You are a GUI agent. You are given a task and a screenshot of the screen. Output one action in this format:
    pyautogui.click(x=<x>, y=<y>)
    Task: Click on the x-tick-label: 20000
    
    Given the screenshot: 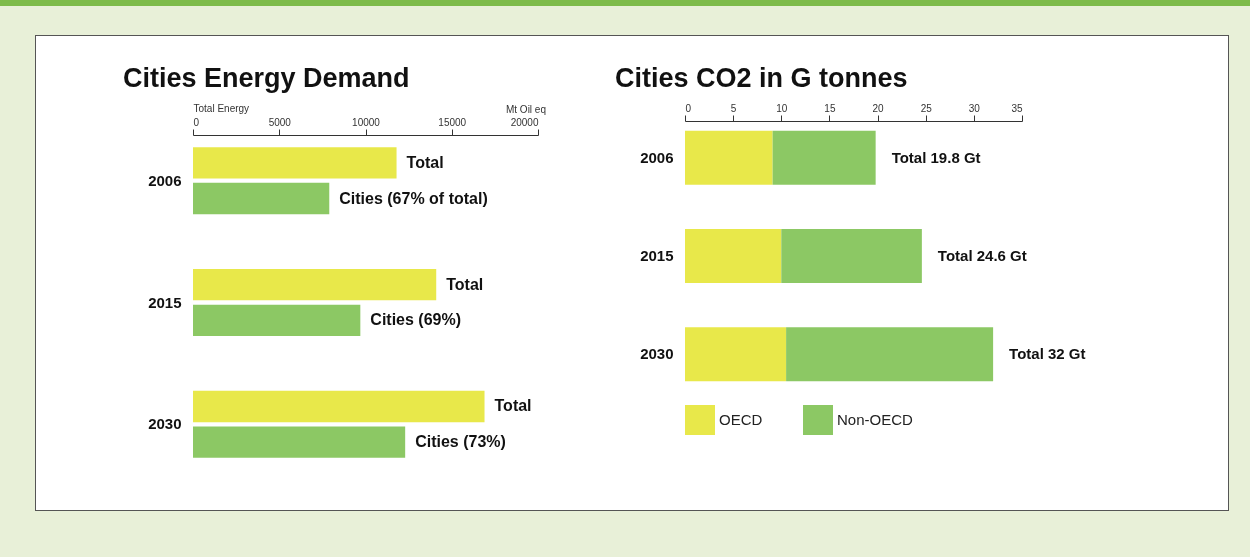 What is the action you would take?
    pyautogui.click(x=524, y=122)
    